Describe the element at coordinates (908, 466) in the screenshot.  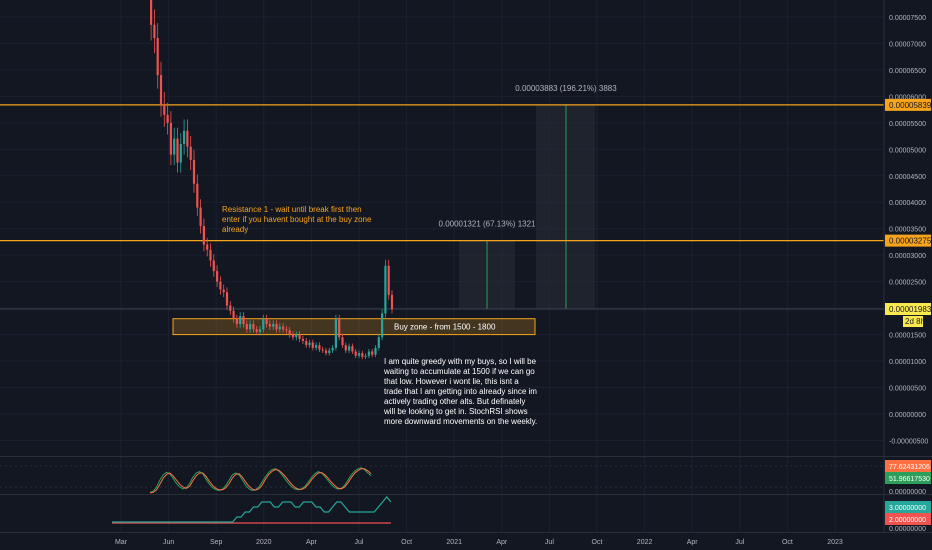
I see `stoch-value-tag` at that location.